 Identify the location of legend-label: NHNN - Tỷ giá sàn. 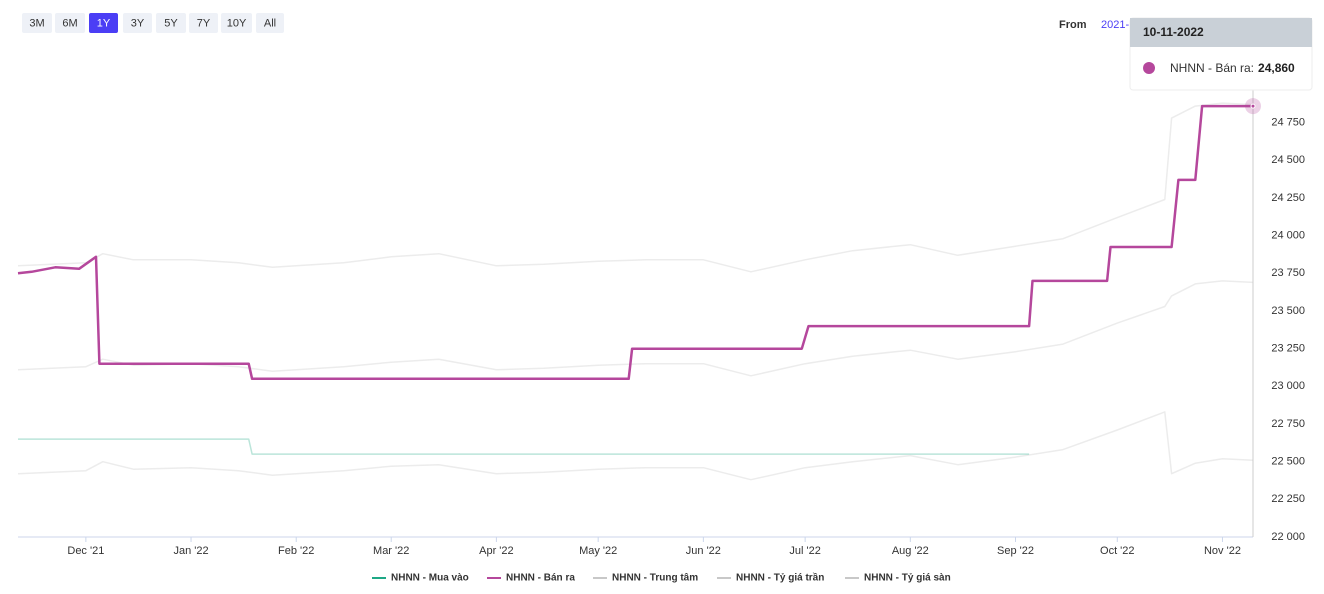
(907, 578).